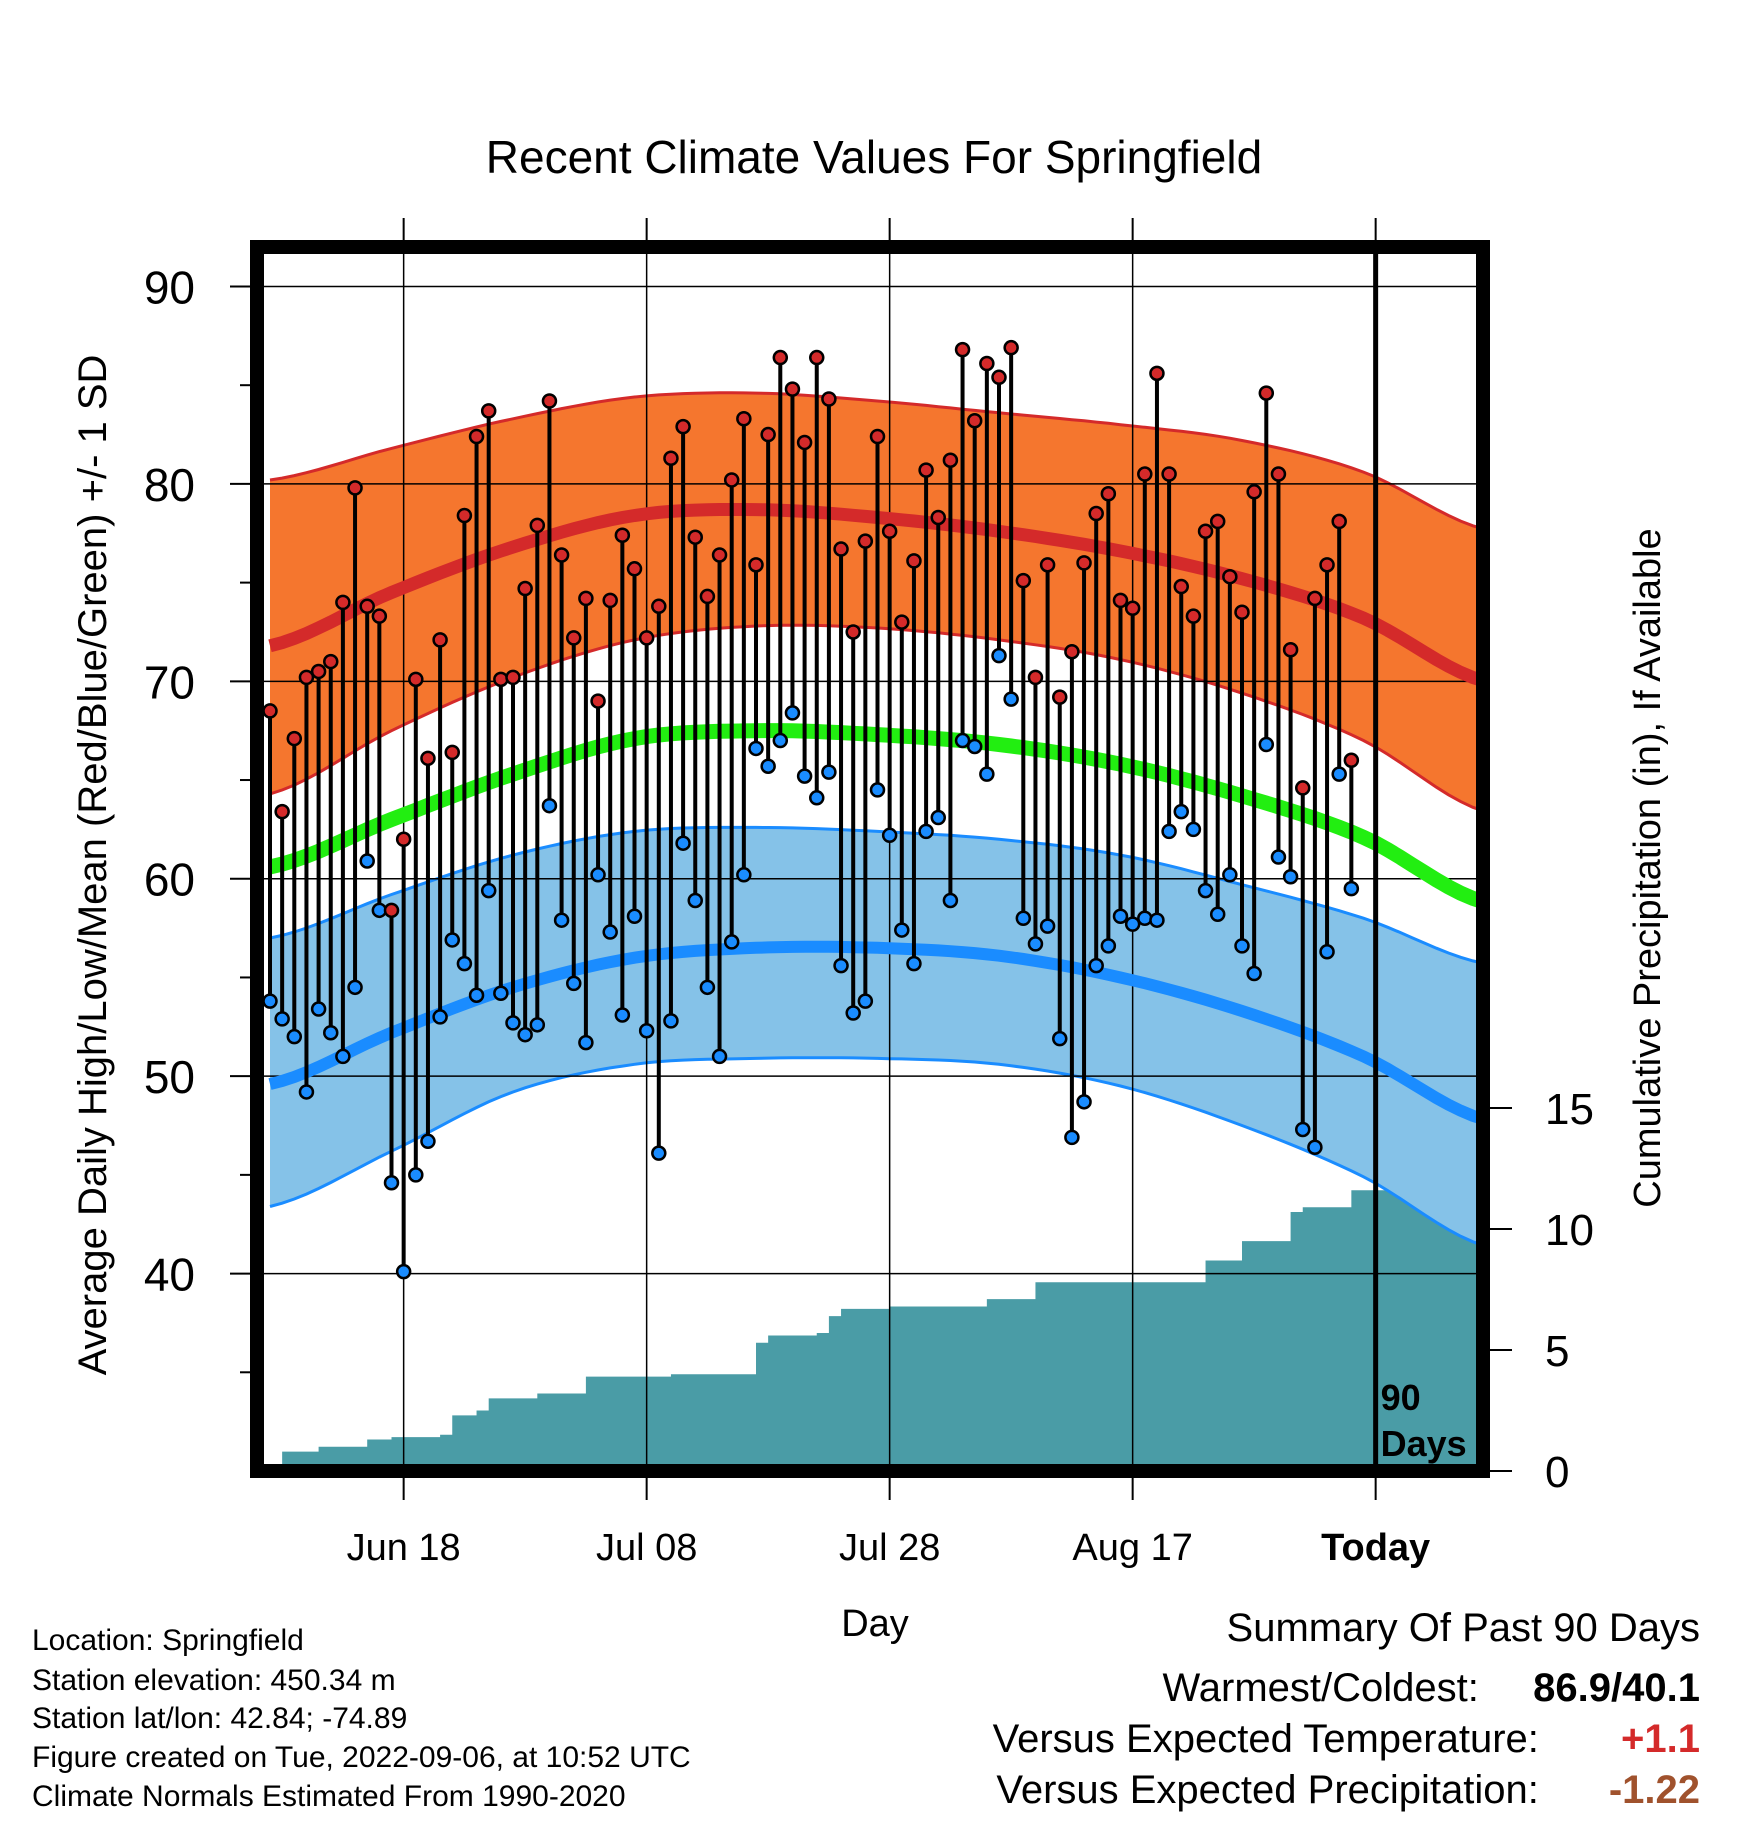  Describe the element at coordinates (876, 1330) in the screenshot. I see `precip-area` at that location.